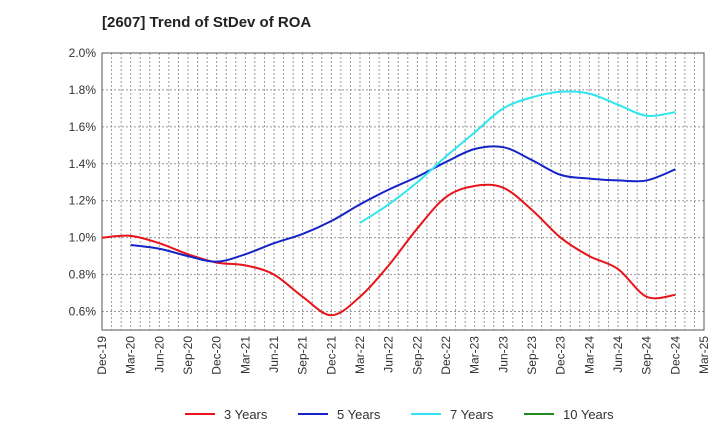 This screenshot has height=440, width=720. I want to click on x-tick-label: Mar-25, so click(704, 355).